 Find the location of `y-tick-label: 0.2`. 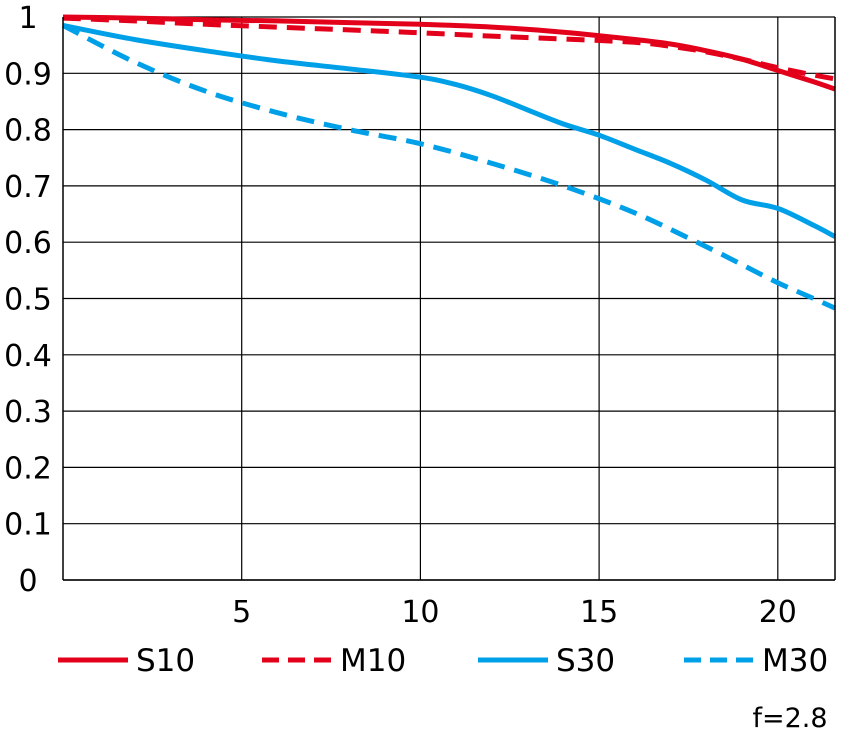

y-tick-label: 0.2 is located at coordinates (28, 468).